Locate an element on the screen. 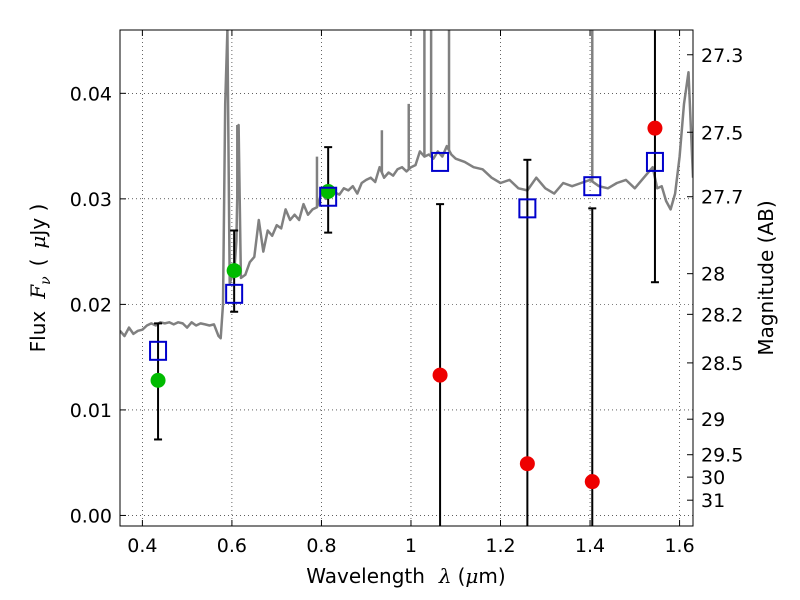 This screenshot has width=800, height=600. y2-tick-label: 29 is located at coordinates (713, 420).